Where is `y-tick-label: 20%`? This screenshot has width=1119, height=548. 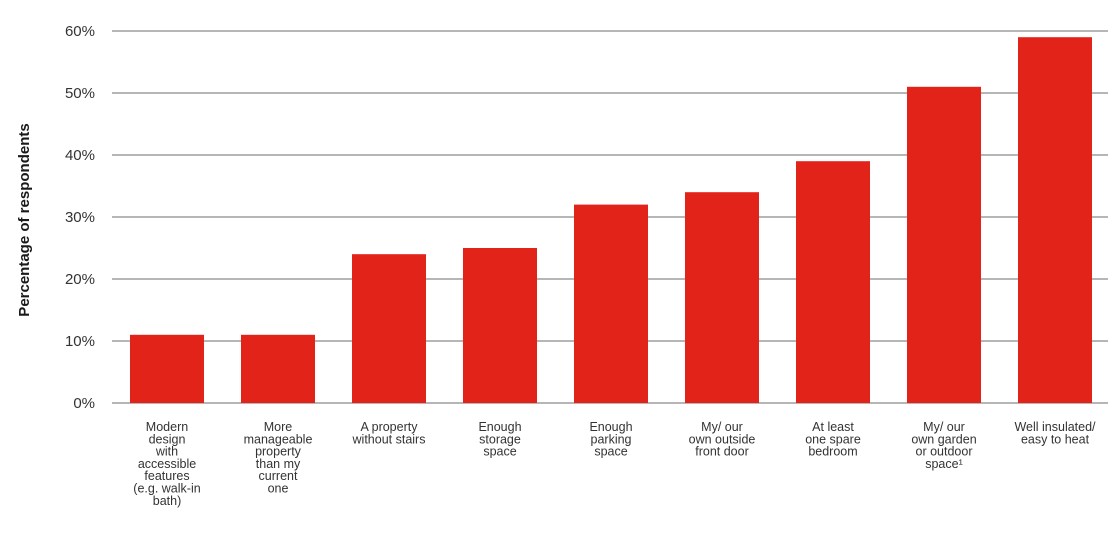
y-tick-label: 20% is located at coordinates (80, 279).